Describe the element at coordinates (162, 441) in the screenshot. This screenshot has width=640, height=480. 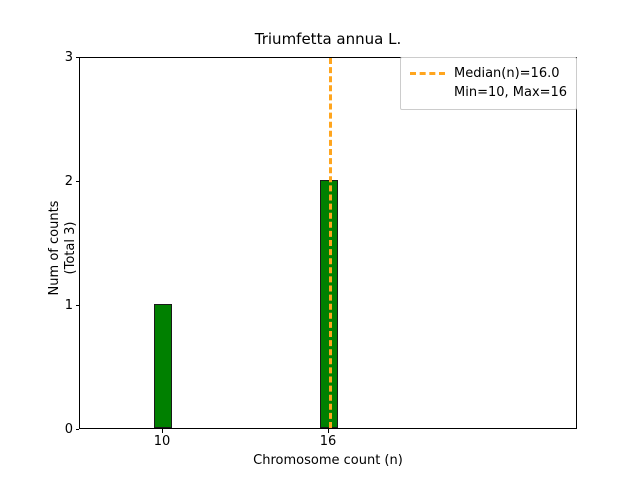
I see `x-tick-label: 10` at that location.